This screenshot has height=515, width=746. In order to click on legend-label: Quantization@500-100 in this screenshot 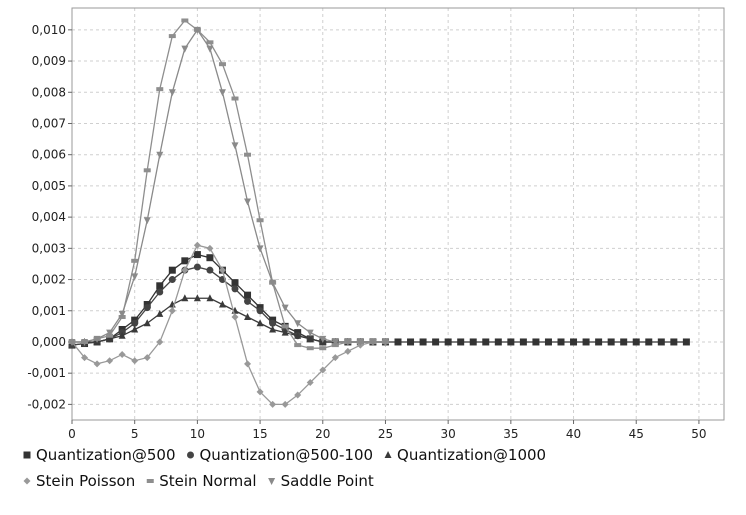, I will do `click(287, 455)`.